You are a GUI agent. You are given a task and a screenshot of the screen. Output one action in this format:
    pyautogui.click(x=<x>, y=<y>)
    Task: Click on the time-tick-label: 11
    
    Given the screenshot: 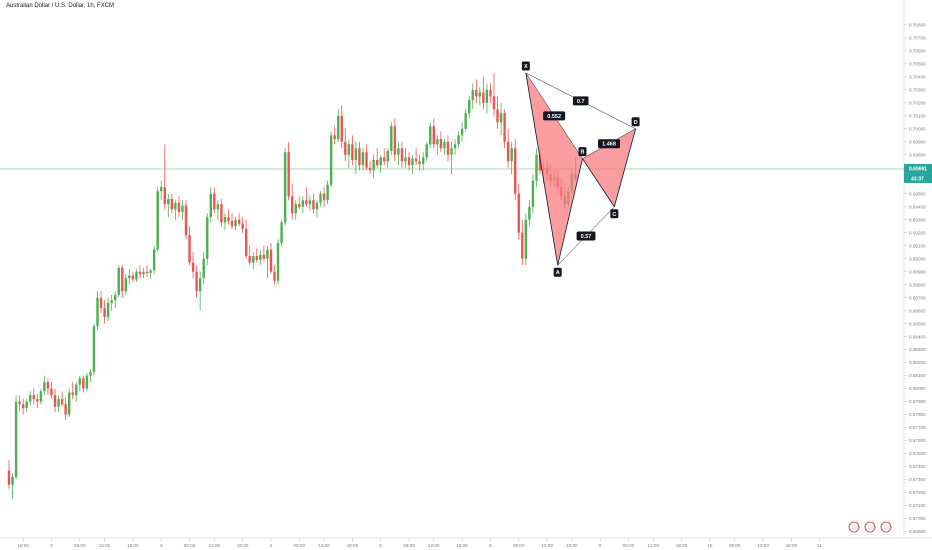 What is the action you would take?
    pyautogui.click(x=819, y=545)
    